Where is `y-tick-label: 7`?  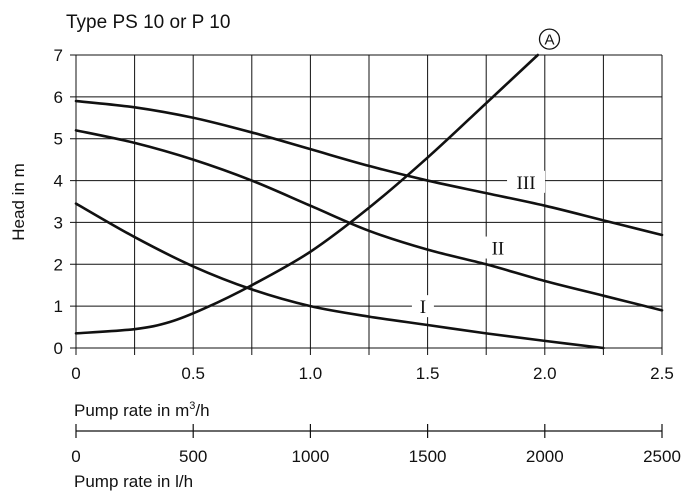
y-tick-label: 7 is located at coordinates (58, 55).